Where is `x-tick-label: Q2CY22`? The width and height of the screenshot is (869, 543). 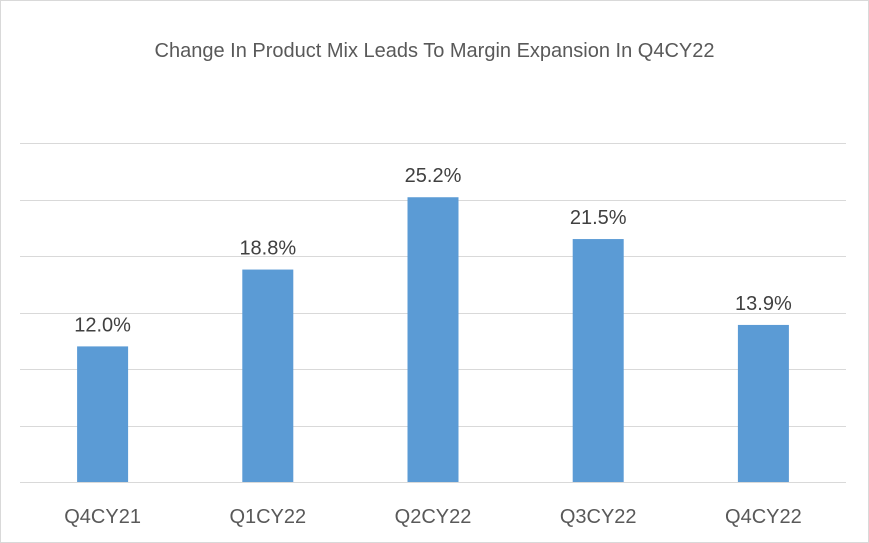
x-tick-label: Q2CY22 is located at coordinates (433, 517).